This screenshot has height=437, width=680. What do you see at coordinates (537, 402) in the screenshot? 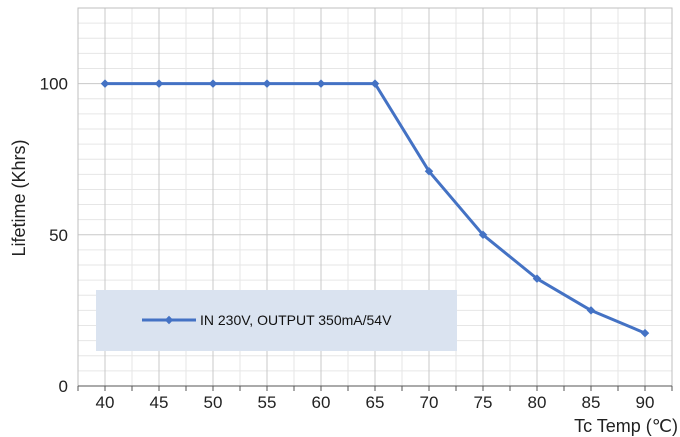
I see `x-tick-label: 80` at bounding box center [537, 402].